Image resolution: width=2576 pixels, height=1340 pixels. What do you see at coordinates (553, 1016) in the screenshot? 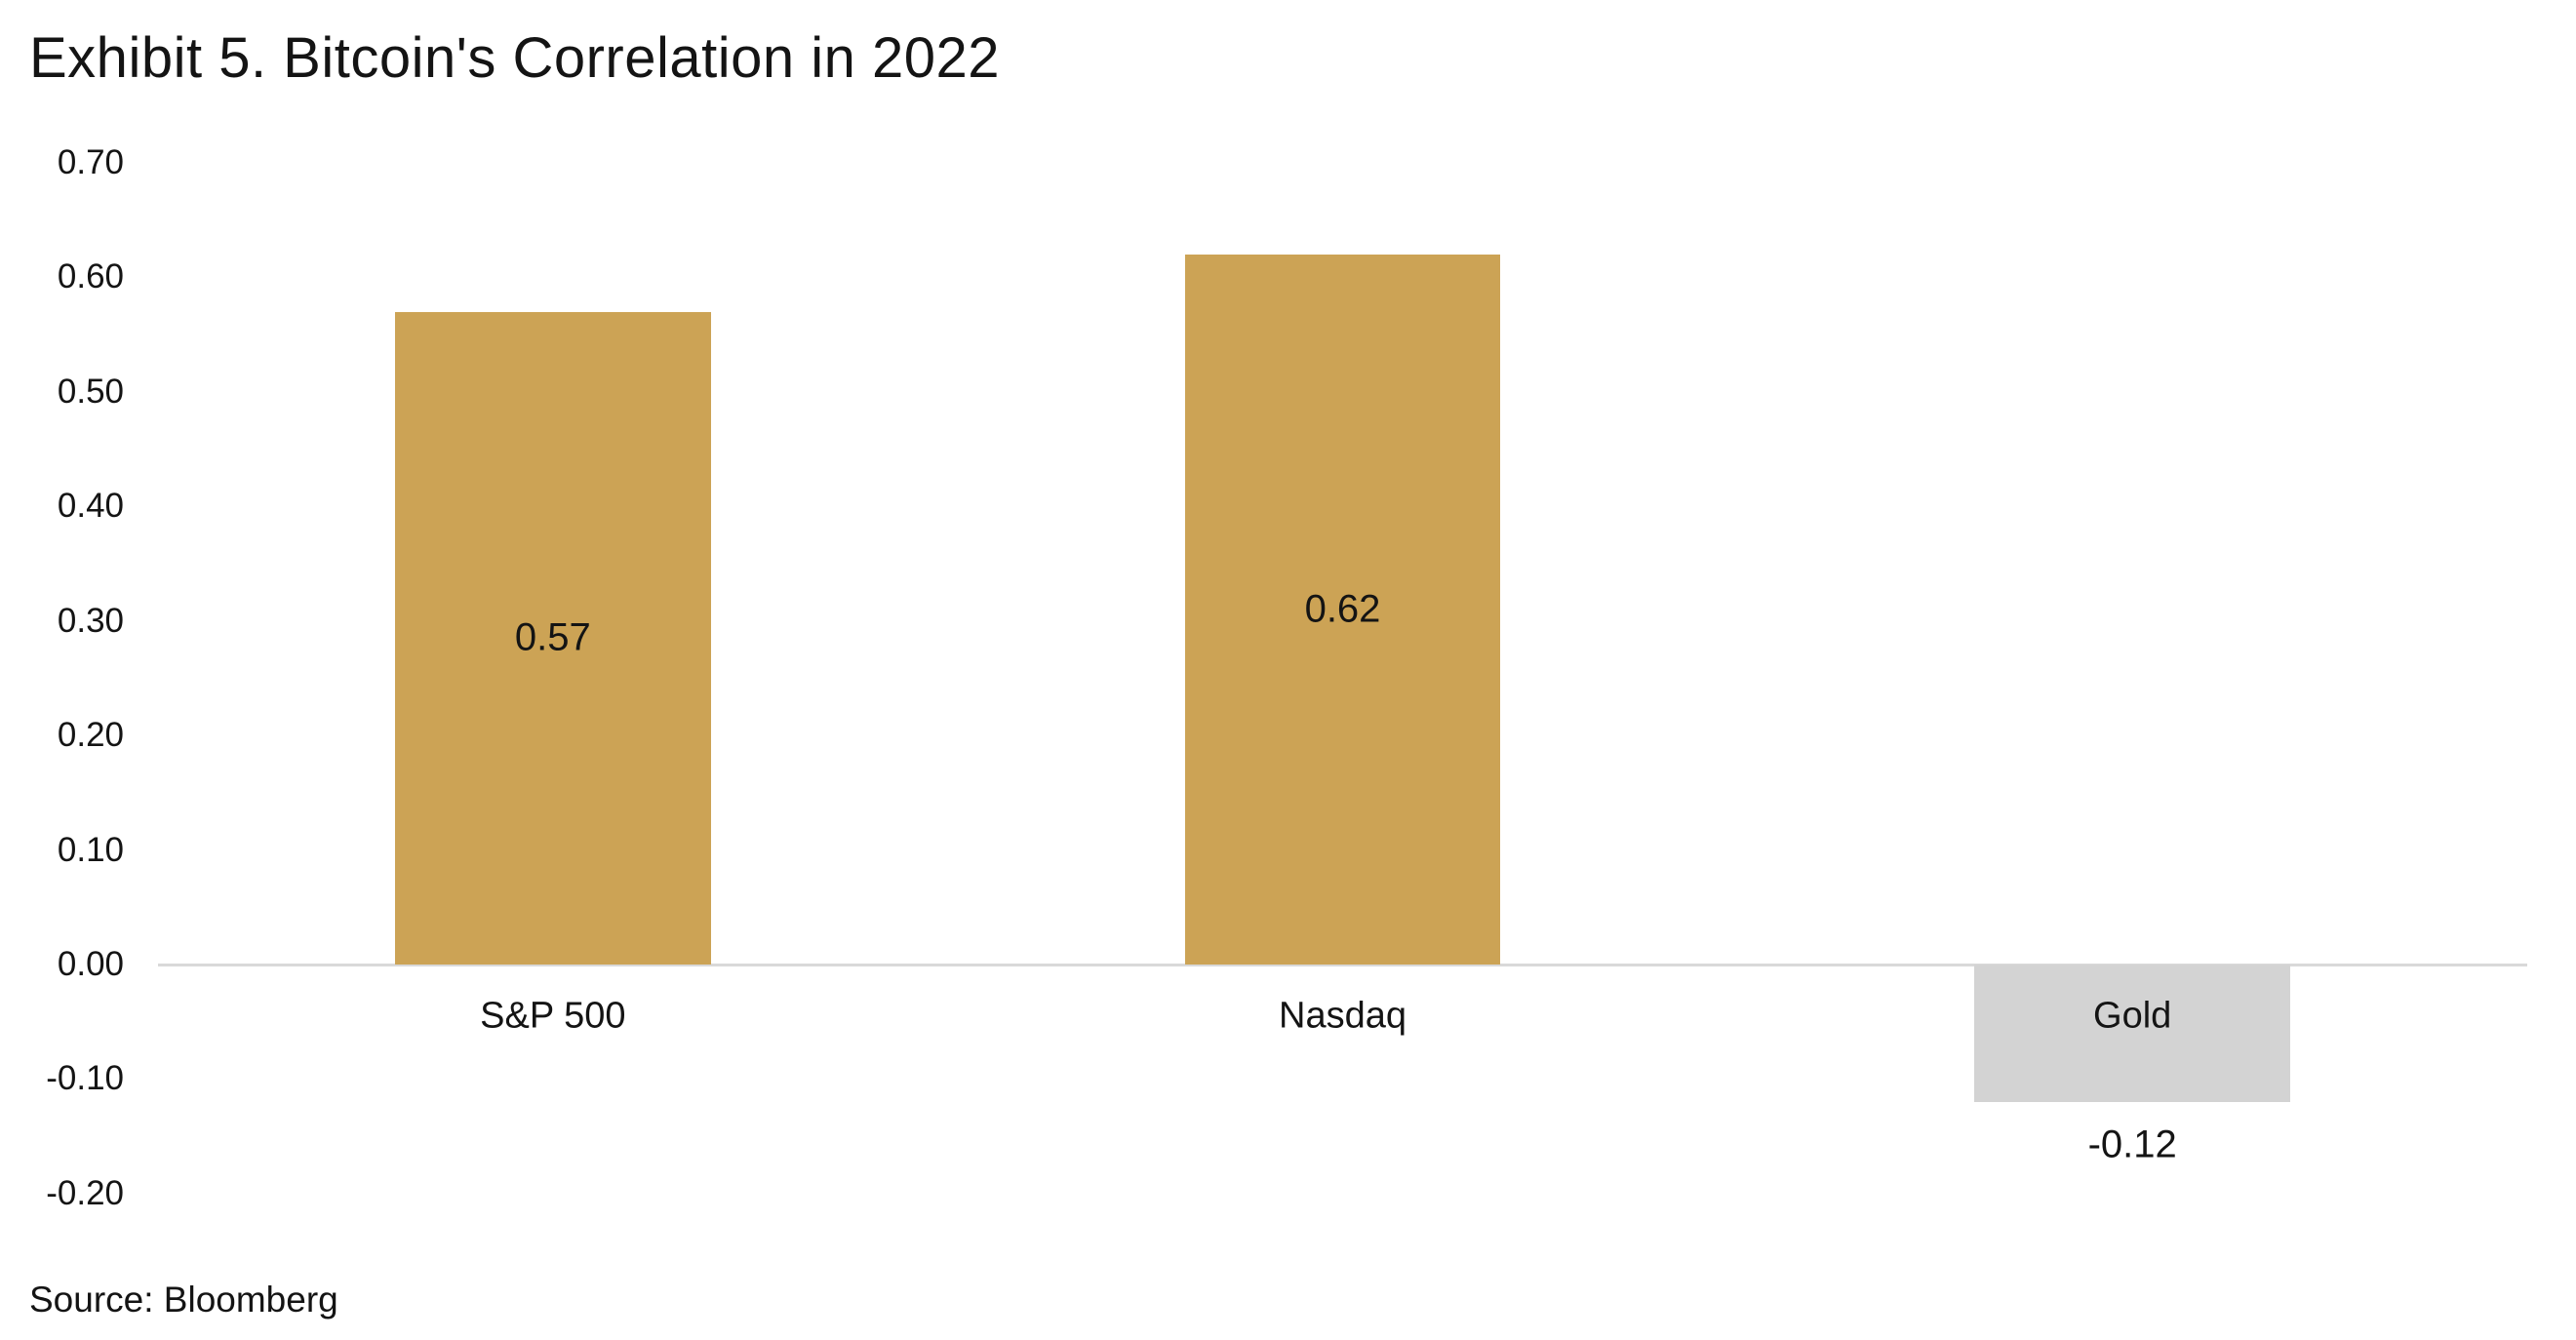
I see `category-label-sandp-500: S&P 500` at bounding box center [553, 1016].